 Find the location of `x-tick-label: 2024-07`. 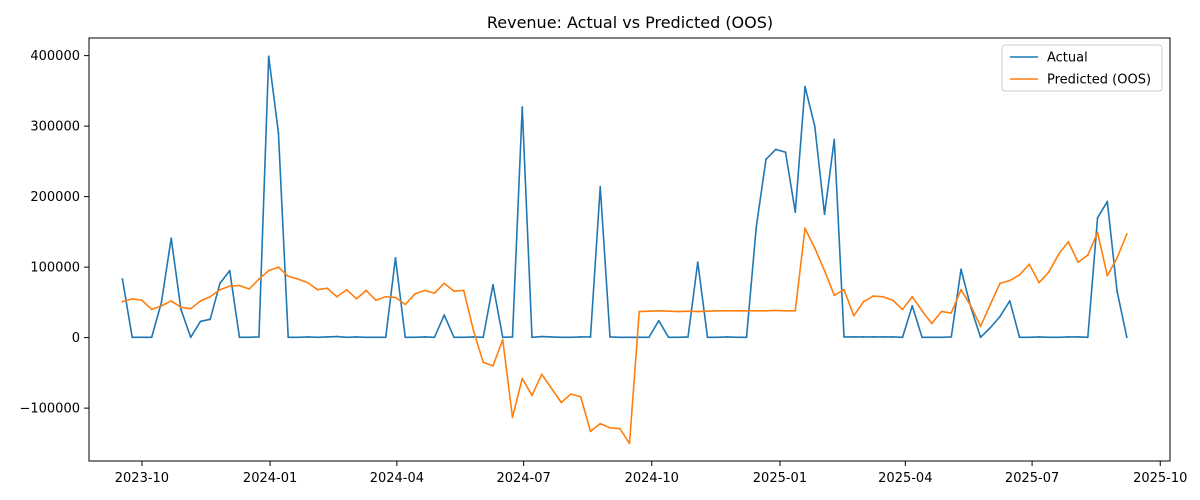

x-tick-label: 2024-07 is located at coordinates (523, 478).